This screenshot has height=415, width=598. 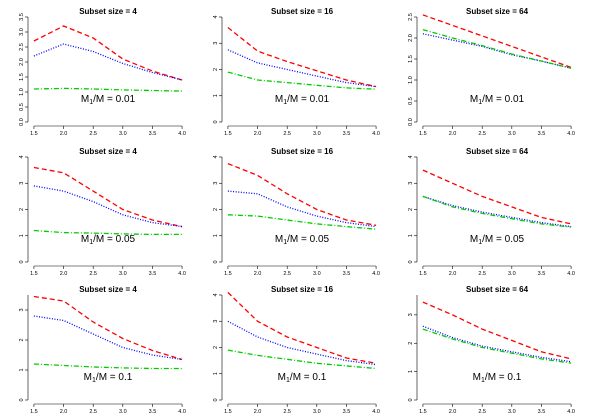 What do you see at coordinates (22, 122) in the screenshot?
I see `y-tick-label: 0.0` at bounding box center [22, 122].